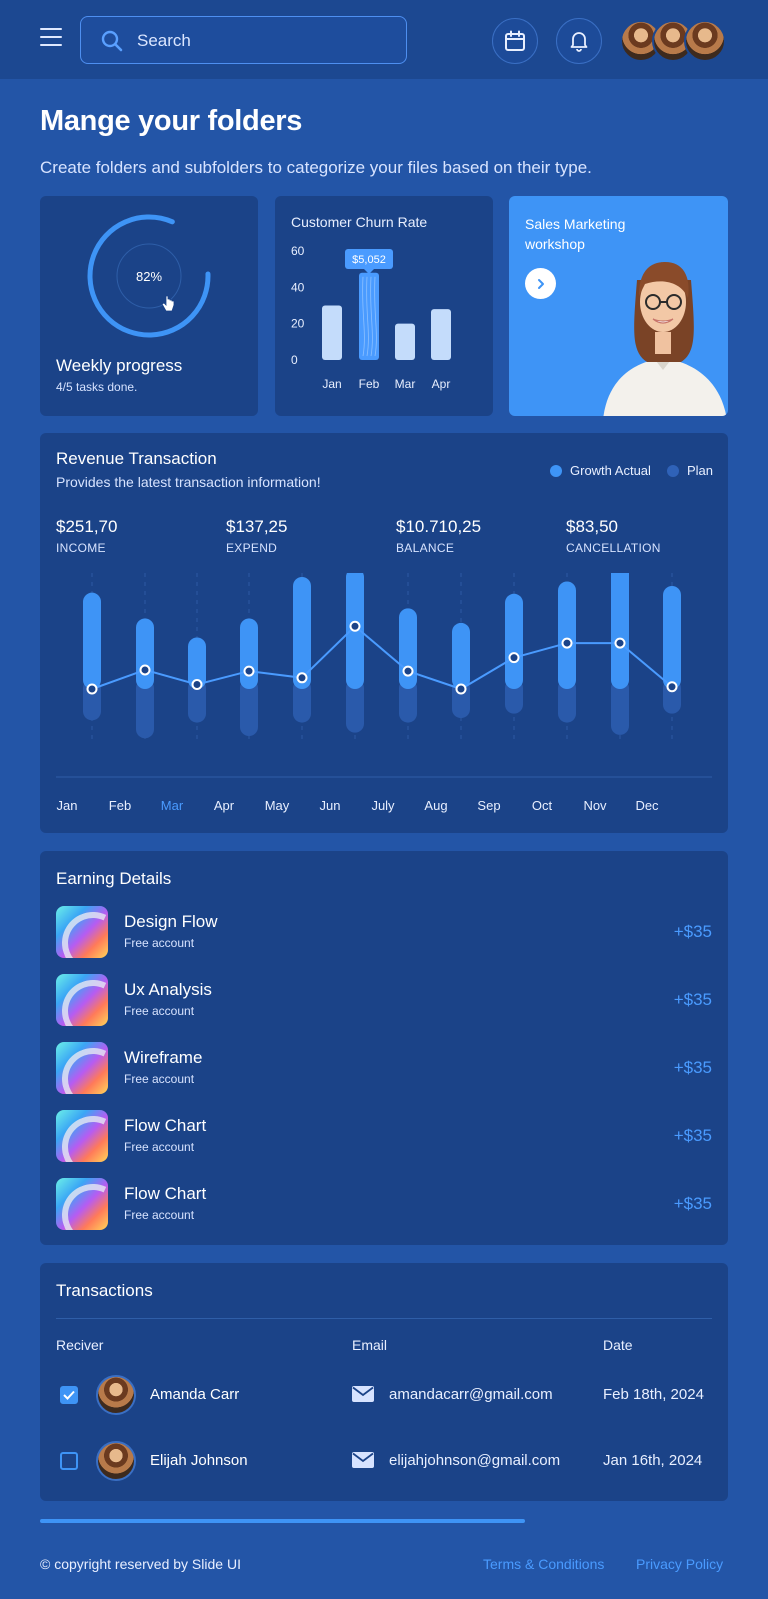 The width and height of the screenshot is (768, 1599). What do you see at coordinates (618, 1345) in the screenshot?
I see `column-header-date: Date` at bounding box center [618, 1345].